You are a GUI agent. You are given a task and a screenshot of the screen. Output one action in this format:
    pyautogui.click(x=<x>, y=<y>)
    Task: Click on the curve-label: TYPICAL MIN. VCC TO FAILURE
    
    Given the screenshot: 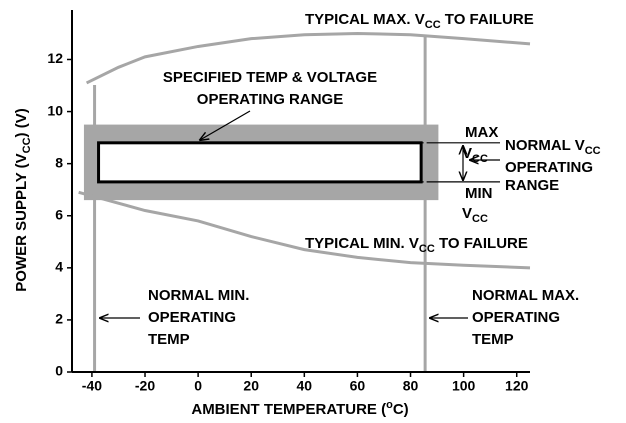 What is the action you would take?
    pyautogui.click(x=416, y=245)
    